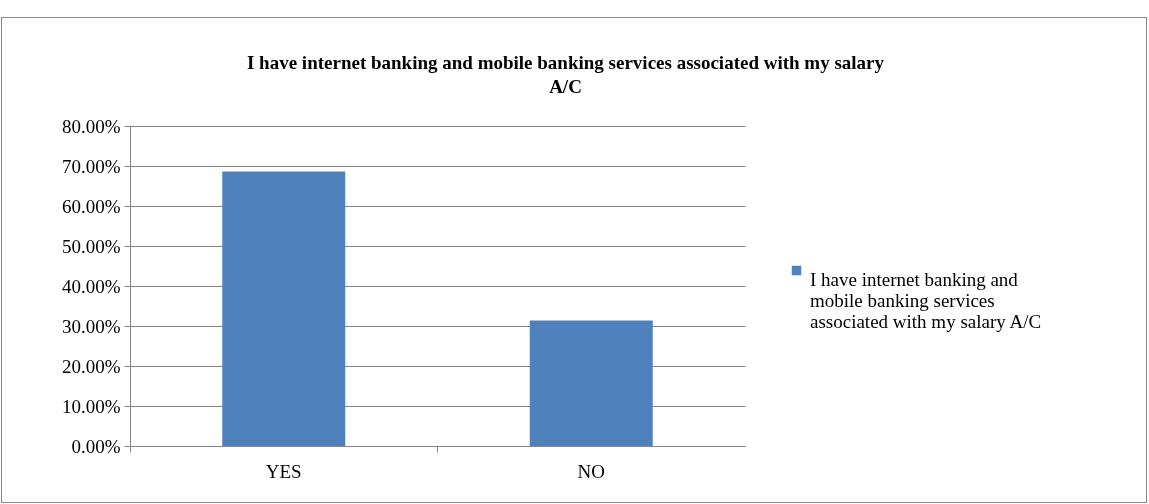  What do you see at coordinates (565, 74) in the screenshot?
I see `chart-title: I have internet banking and mobile banking services associated with my salary A/C` at bounding box center [565, 74].